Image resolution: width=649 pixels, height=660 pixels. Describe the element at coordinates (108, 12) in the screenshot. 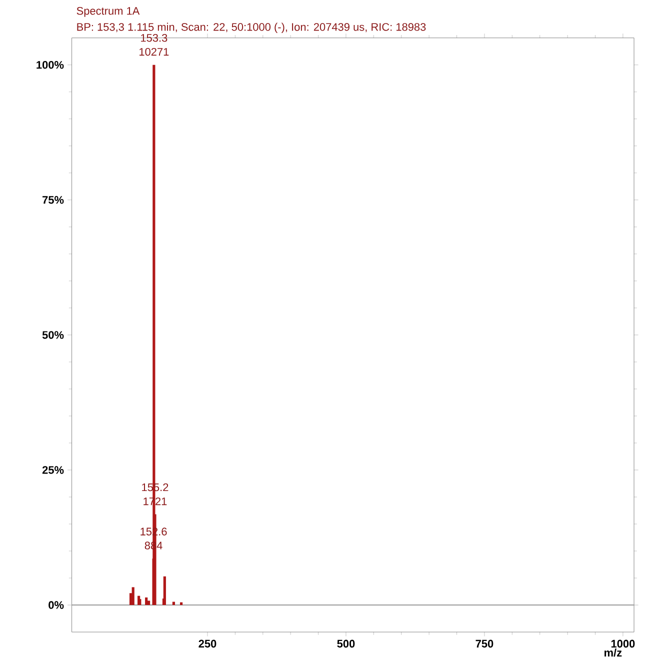

I see `chart-title: Spectrum 1A` at that location.